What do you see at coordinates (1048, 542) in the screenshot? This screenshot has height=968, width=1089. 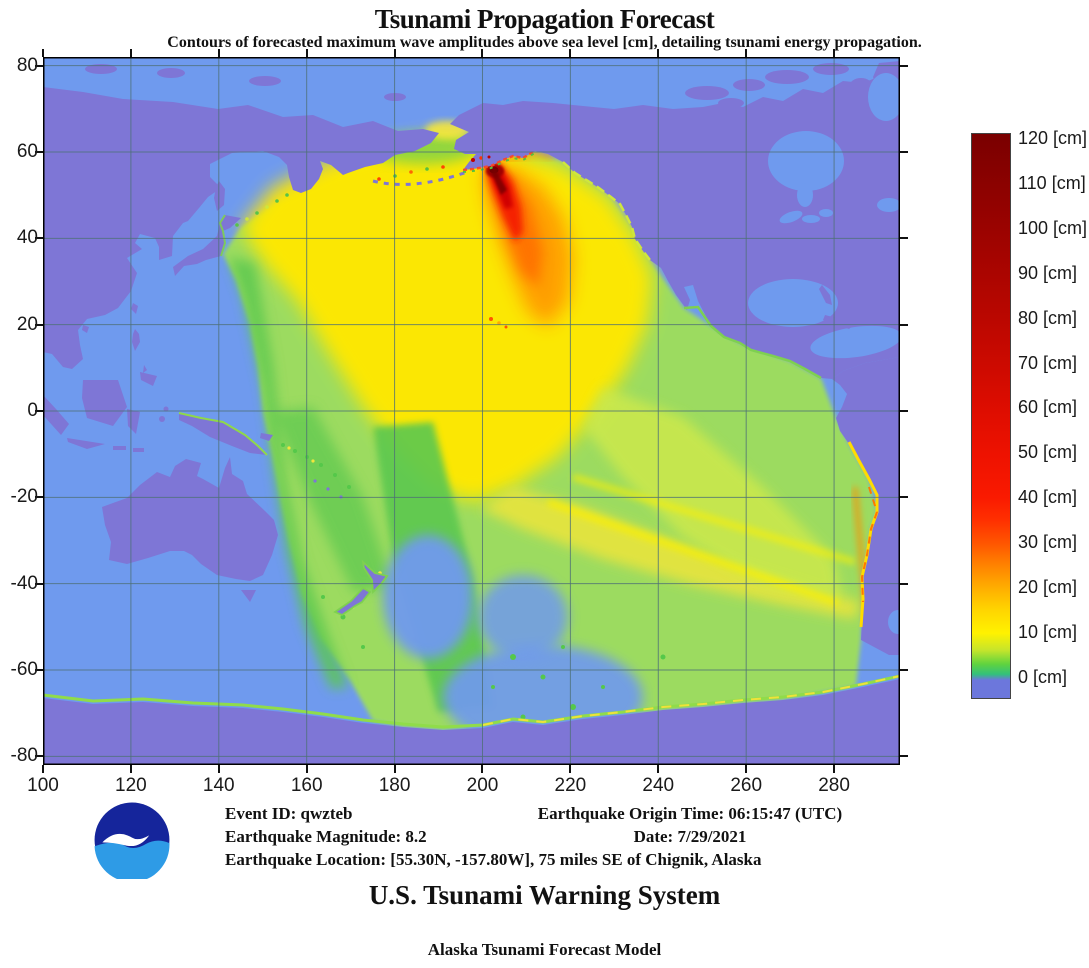 I see `colorbar-label: 30 [cm]` at bounding box center [1048, 542].